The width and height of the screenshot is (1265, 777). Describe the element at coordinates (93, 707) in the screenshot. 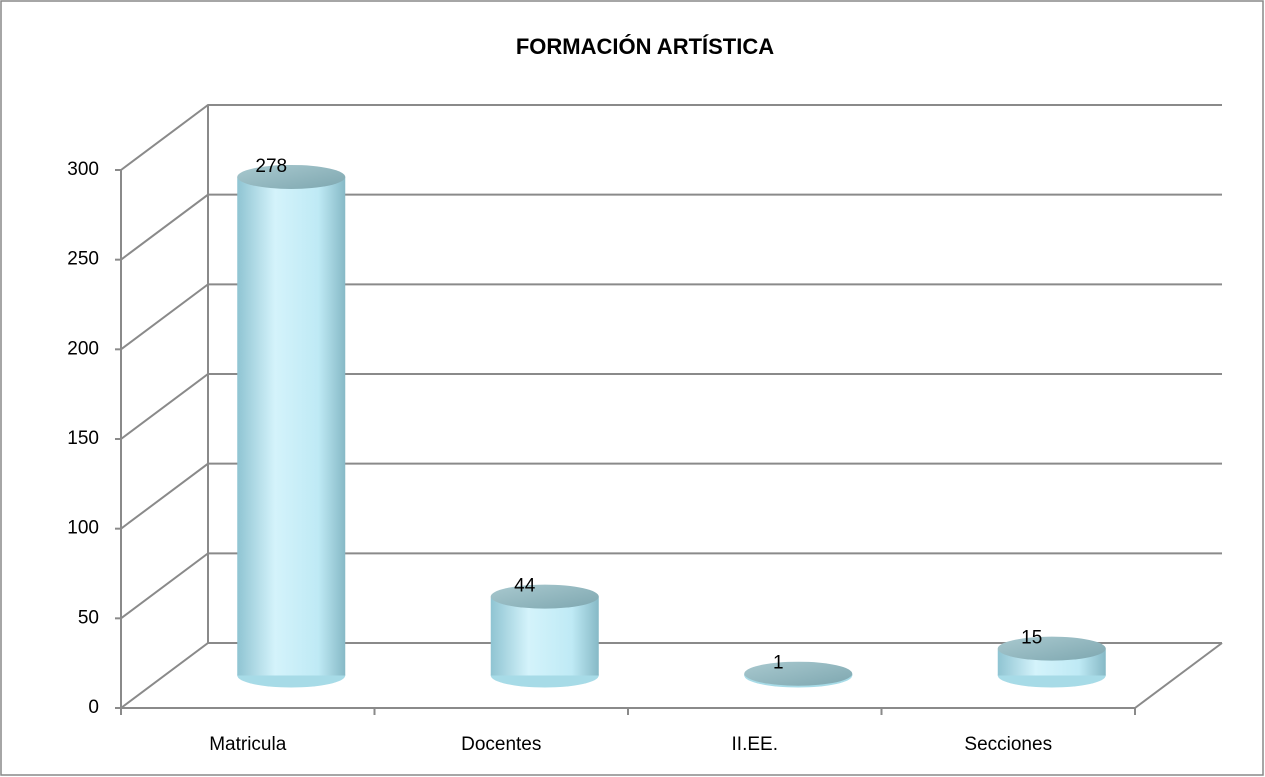

I see `y-tick-label: 0` at that location.